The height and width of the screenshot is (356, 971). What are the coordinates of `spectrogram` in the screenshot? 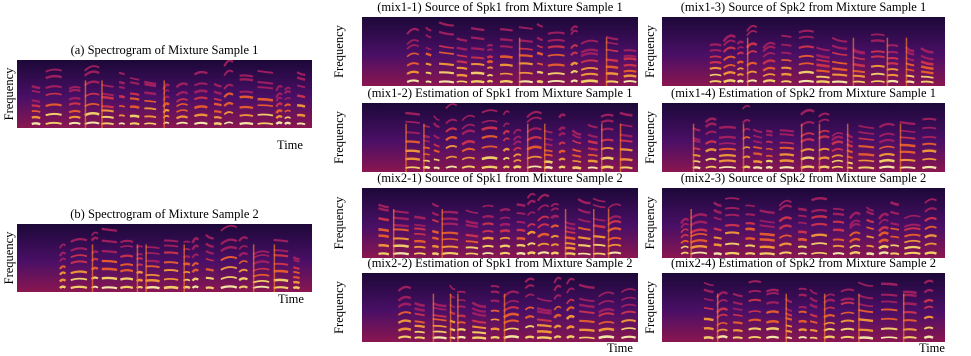 It's located at (500, 223).